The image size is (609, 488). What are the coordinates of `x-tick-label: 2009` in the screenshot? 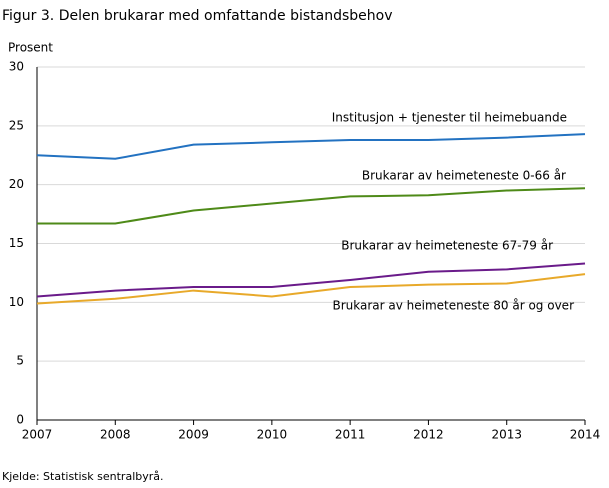 It's located at (193, 435).